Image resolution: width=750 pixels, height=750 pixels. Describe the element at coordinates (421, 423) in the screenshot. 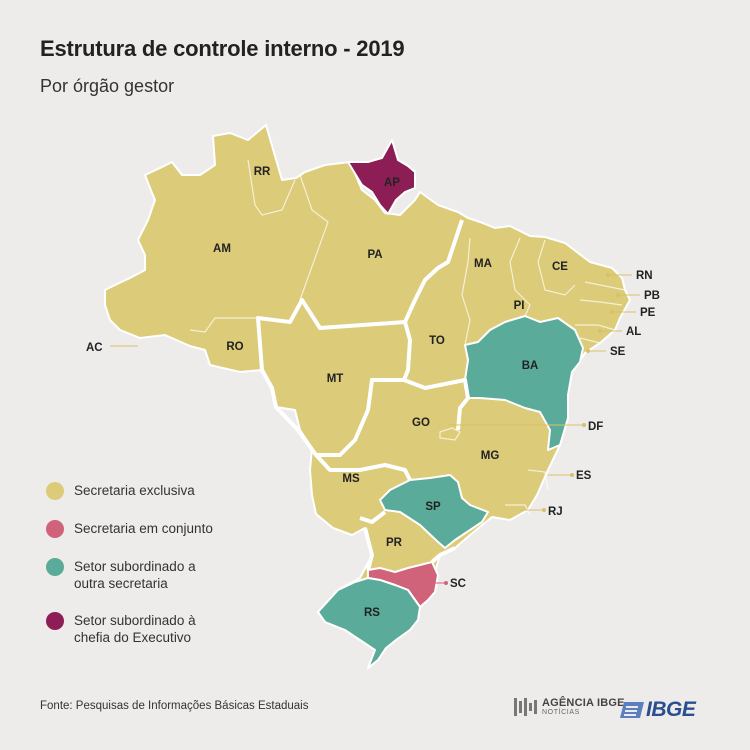

I see `state-label-go: GO` at that location.